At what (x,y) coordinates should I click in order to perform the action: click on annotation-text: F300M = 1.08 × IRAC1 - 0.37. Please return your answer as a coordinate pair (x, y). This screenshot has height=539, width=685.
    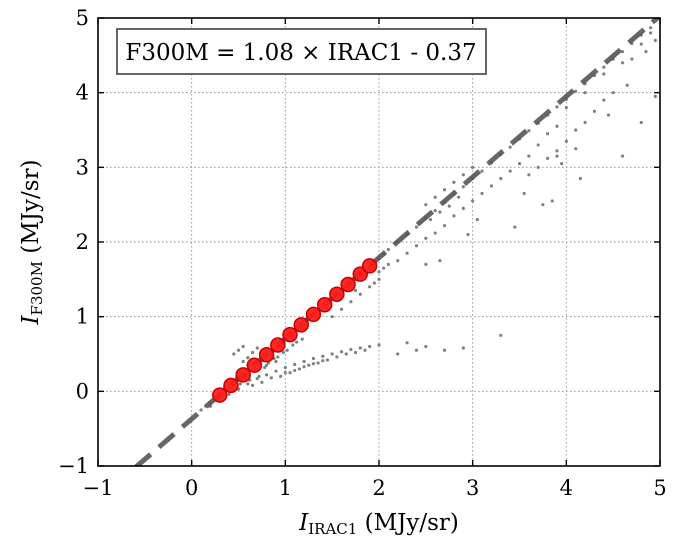
    Looking at the image, I should click on (300, 53).